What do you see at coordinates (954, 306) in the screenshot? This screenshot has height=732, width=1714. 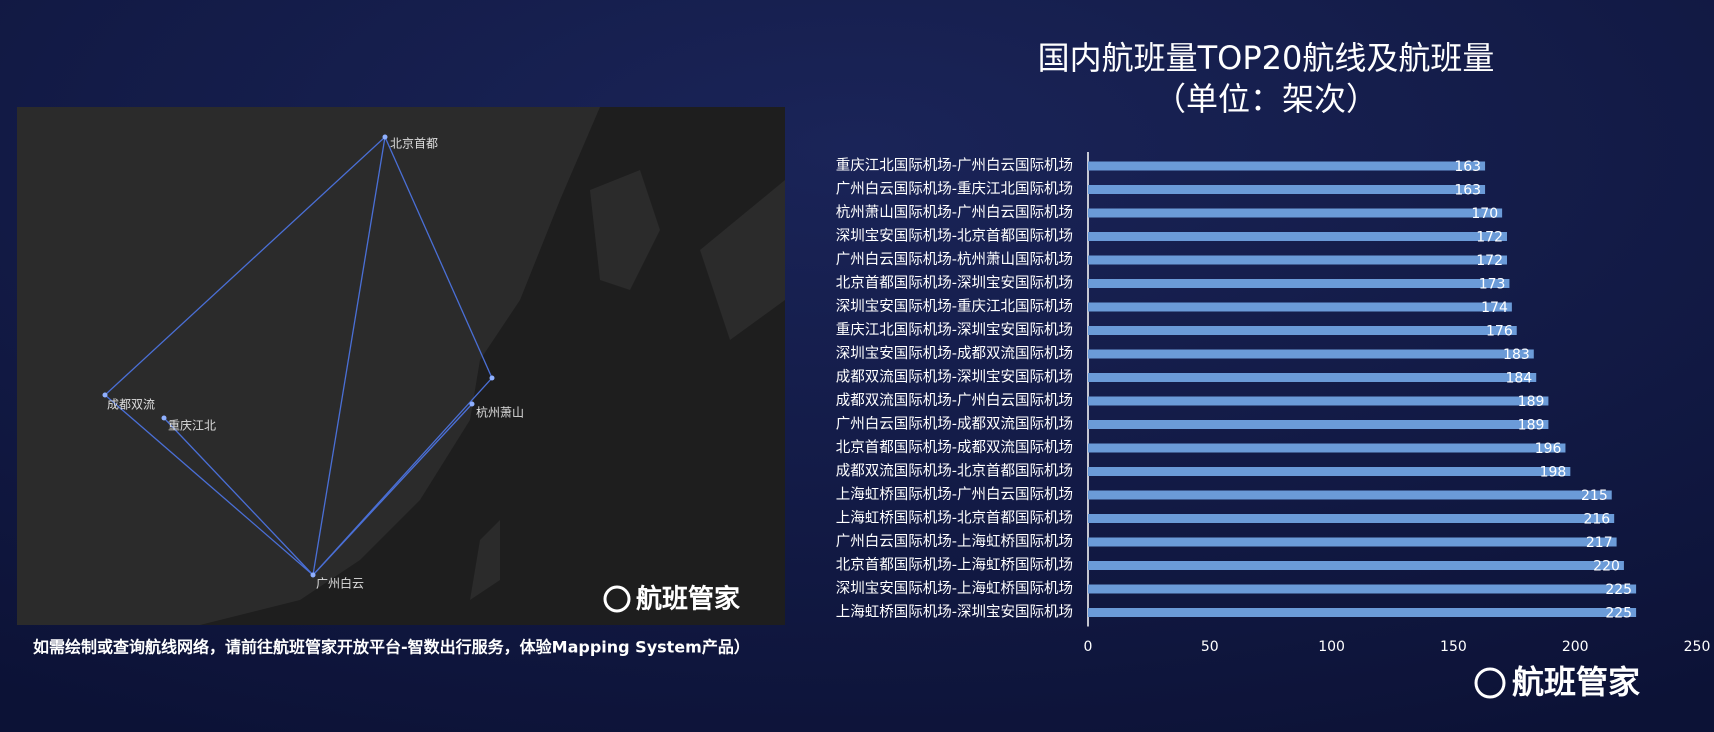 I see `y-tick-label: 深圳宝安国际机场-重庆江北国际机场` at bounding box center [954, 306].